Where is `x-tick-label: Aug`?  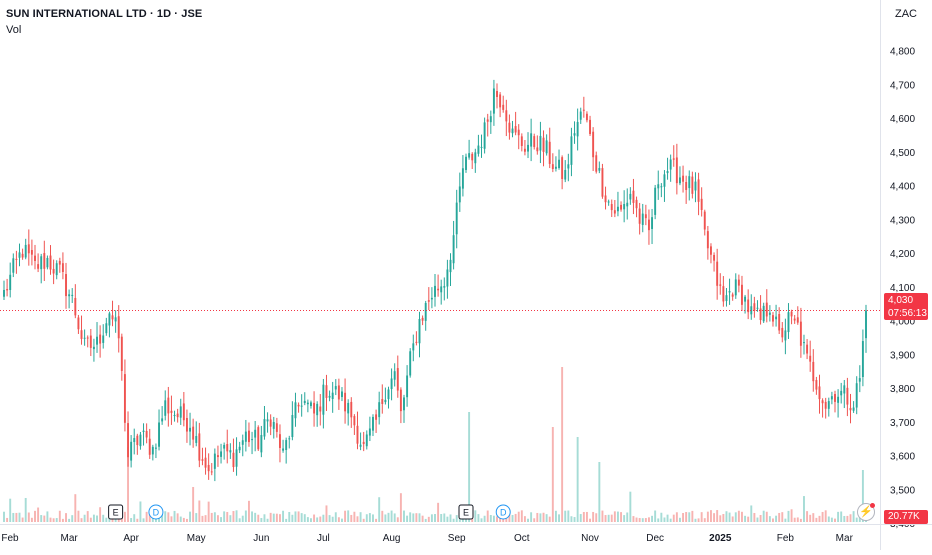
x-tick-label: Aug is located at coordinates (392, 538).